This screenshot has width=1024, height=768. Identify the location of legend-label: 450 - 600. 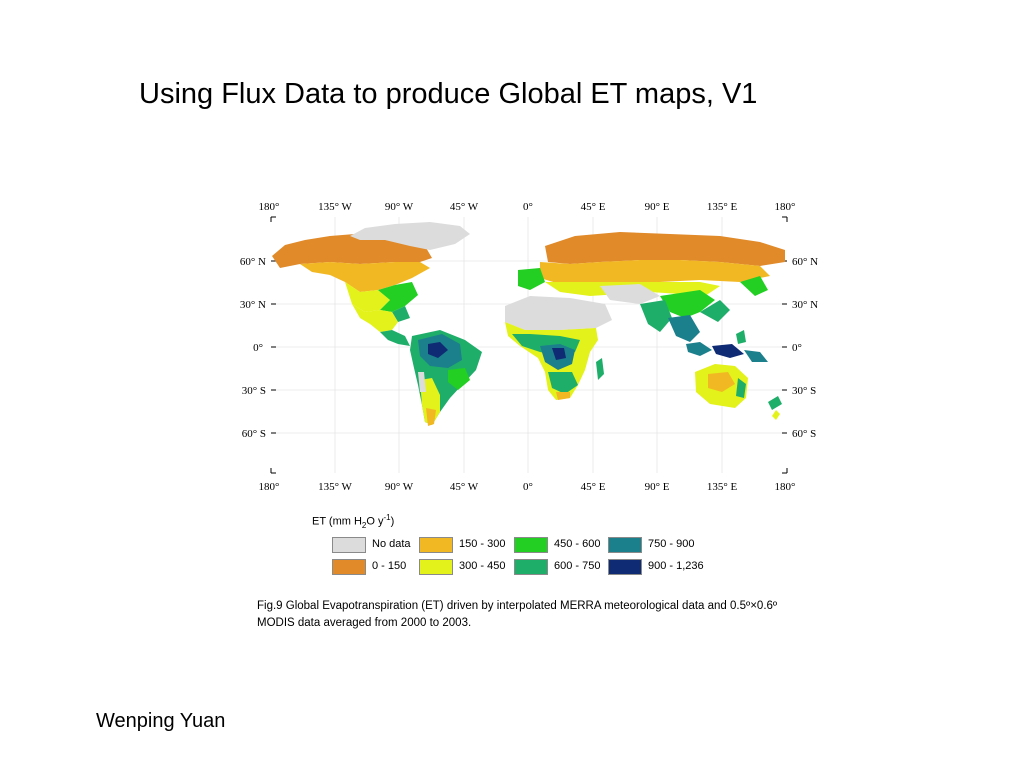
(577, 544).